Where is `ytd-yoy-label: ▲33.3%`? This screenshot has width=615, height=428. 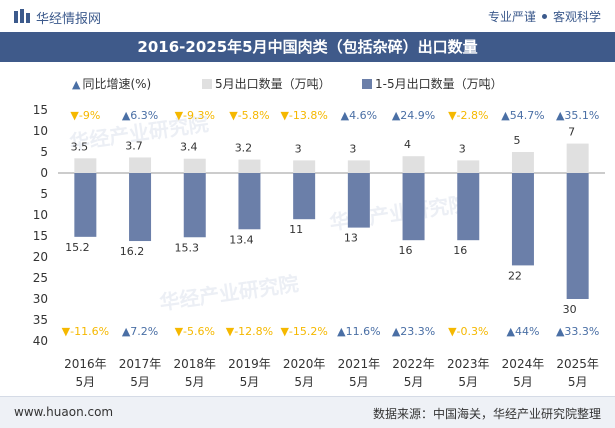 ytd-yoy-label: ▲33.3% is located at coordinates (577, 331).